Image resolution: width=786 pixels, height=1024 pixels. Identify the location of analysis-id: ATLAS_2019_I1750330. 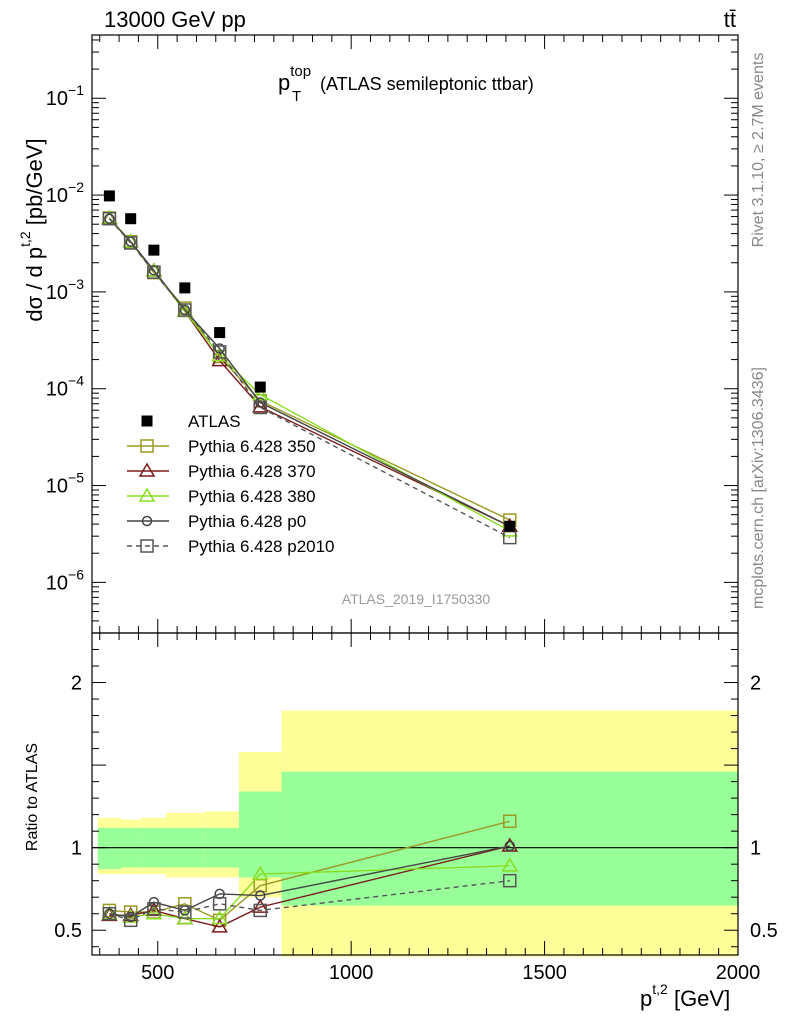
(416, 599).